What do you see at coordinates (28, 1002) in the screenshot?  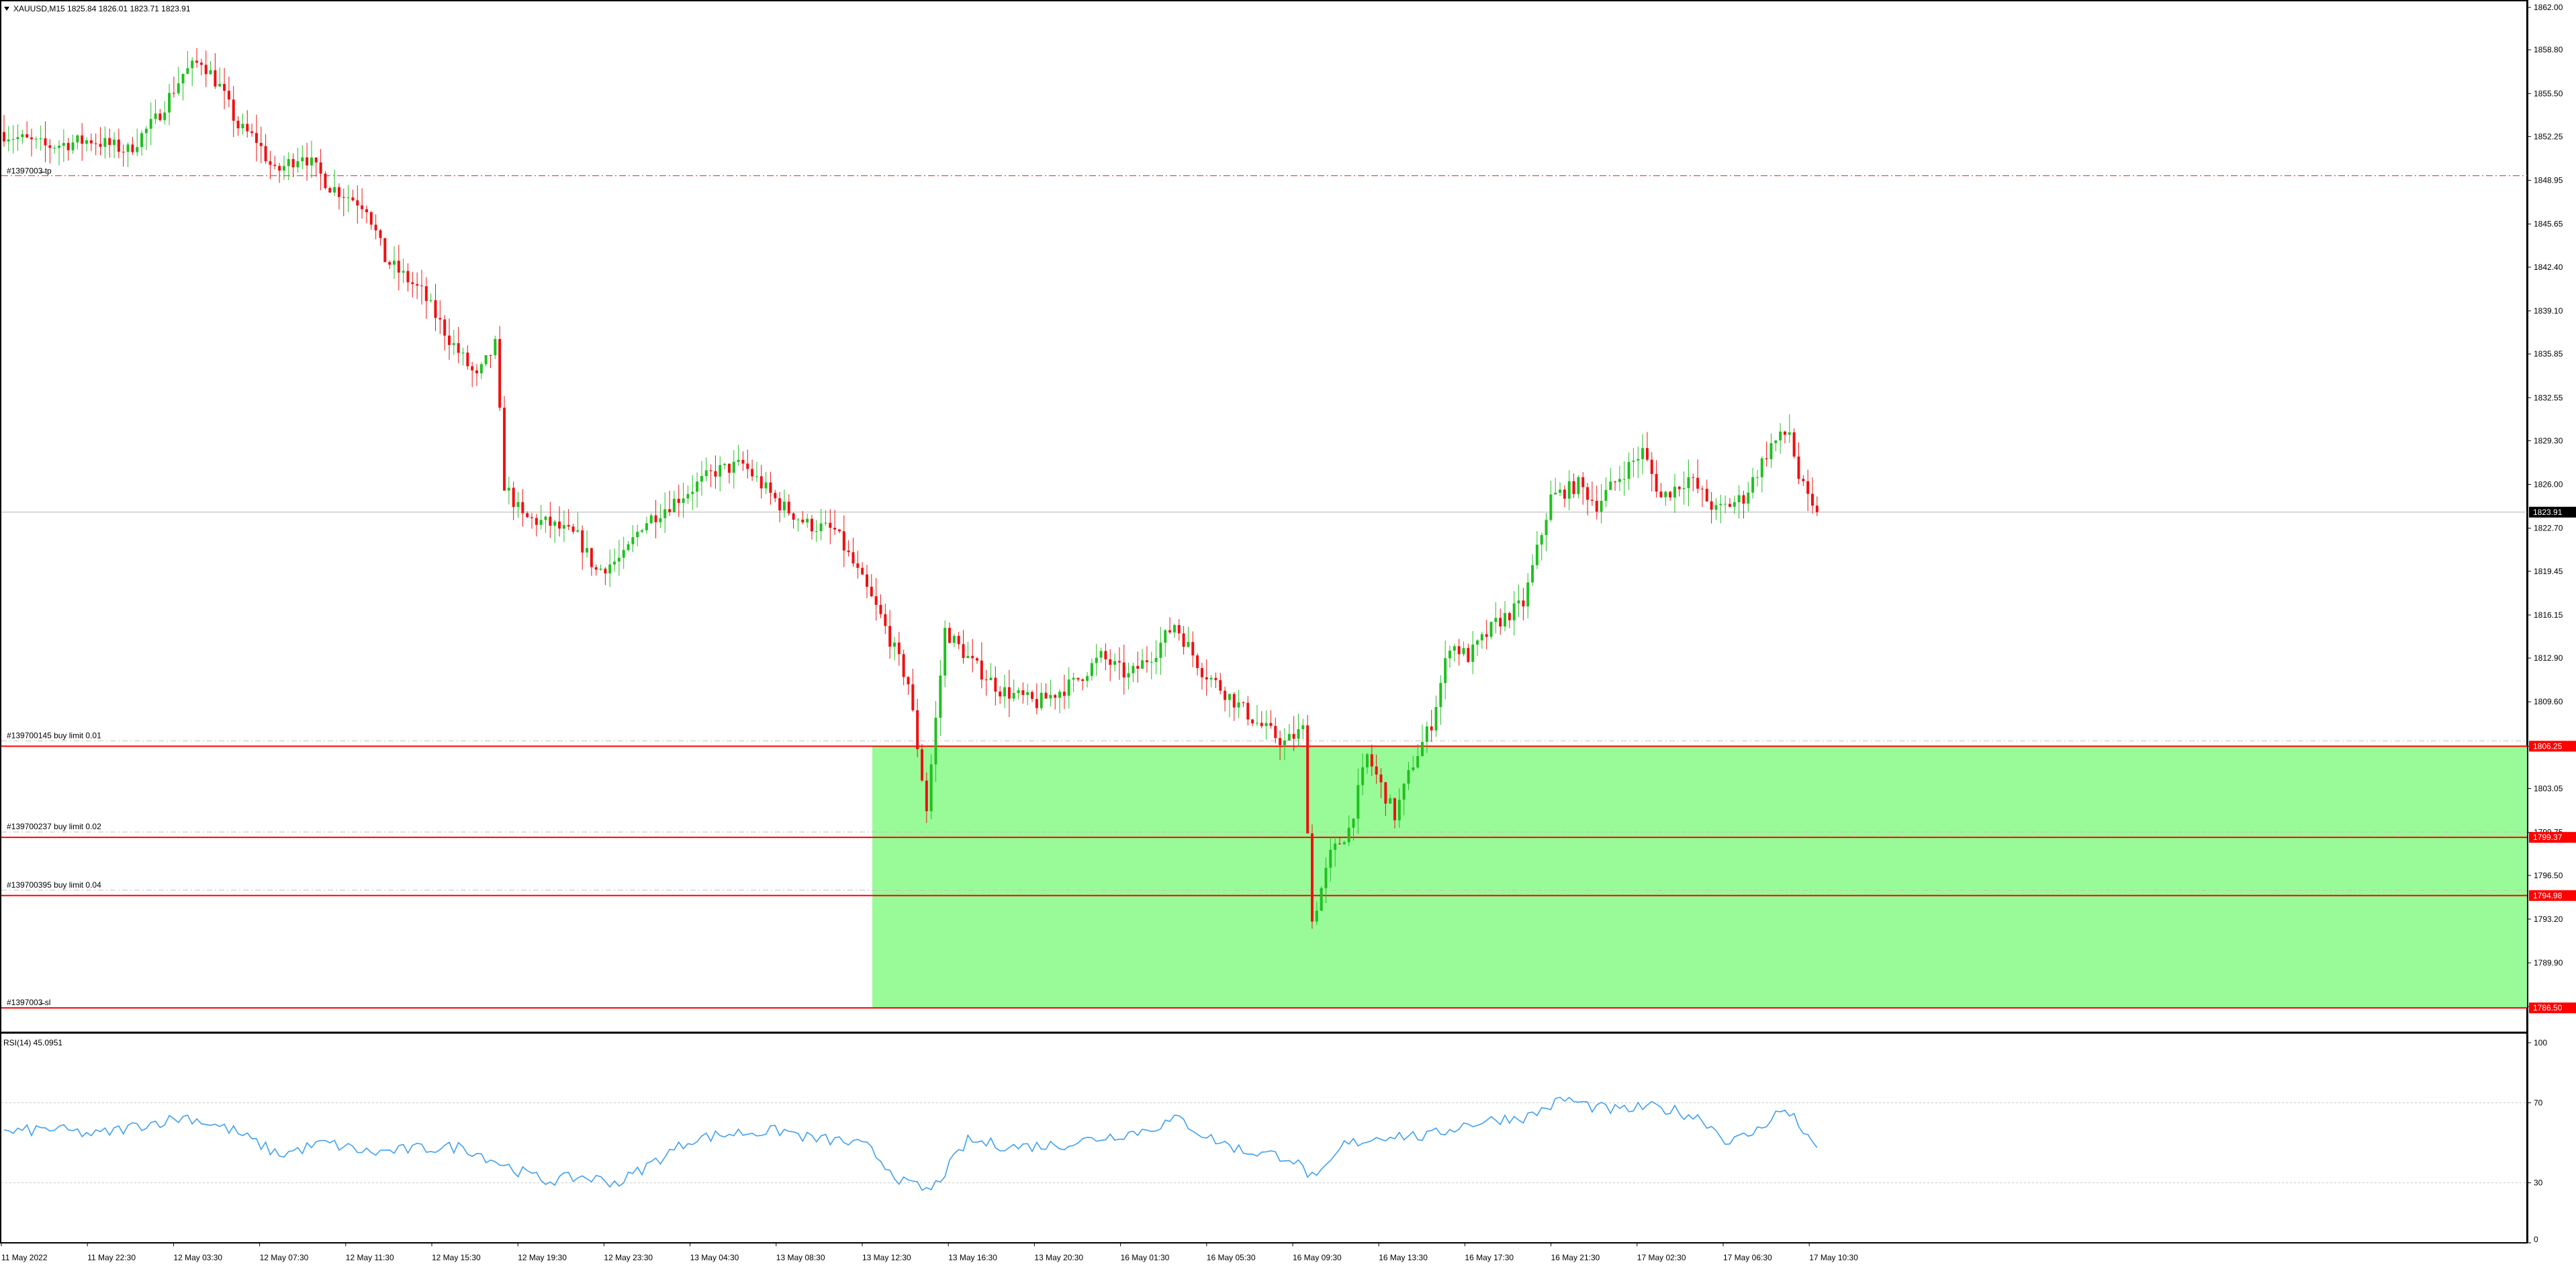 I see `stop-loss-label: #1397003̶̶ sl` at bounding box center [28, 1002].